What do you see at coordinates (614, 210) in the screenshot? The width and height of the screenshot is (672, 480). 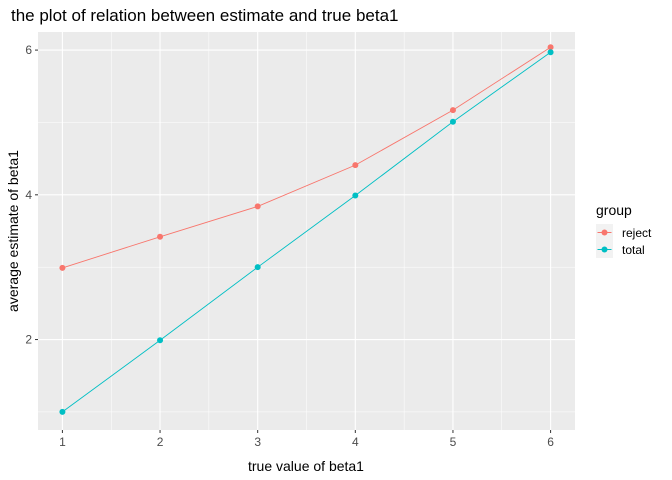 I see `legend-title: group` at bounding box center [614, 210].